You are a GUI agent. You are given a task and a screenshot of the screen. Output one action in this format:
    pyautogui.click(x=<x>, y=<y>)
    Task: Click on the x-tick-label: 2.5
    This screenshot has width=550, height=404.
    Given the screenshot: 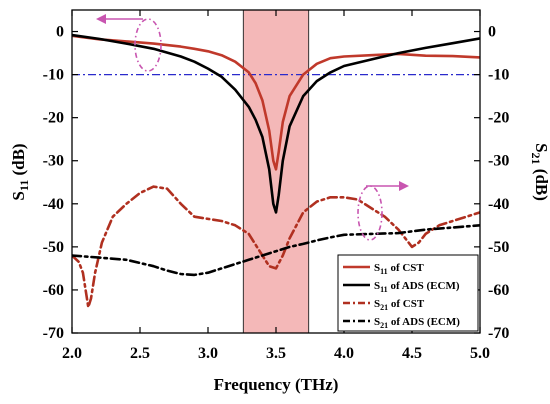 What is the action you would take?
    pyautogui.click(x=140, y=353)
    